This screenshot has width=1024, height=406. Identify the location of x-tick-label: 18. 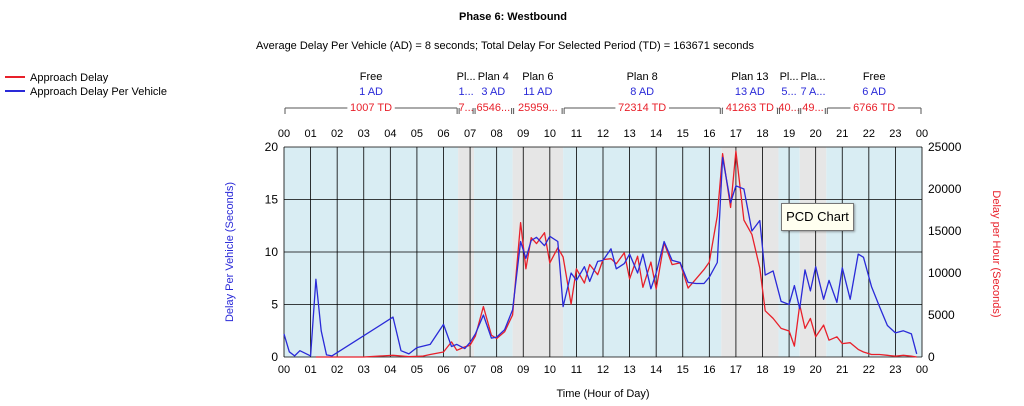
(762, 370).